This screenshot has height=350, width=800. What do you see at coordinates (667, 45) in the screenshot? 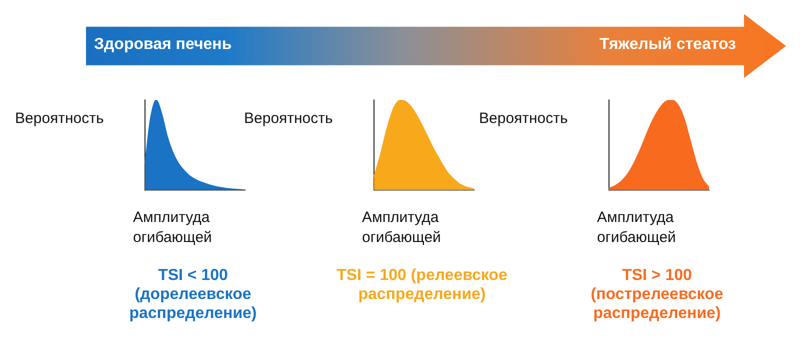
I see `text: Тяжелый стеатоз` at bounding box center [667, 45].